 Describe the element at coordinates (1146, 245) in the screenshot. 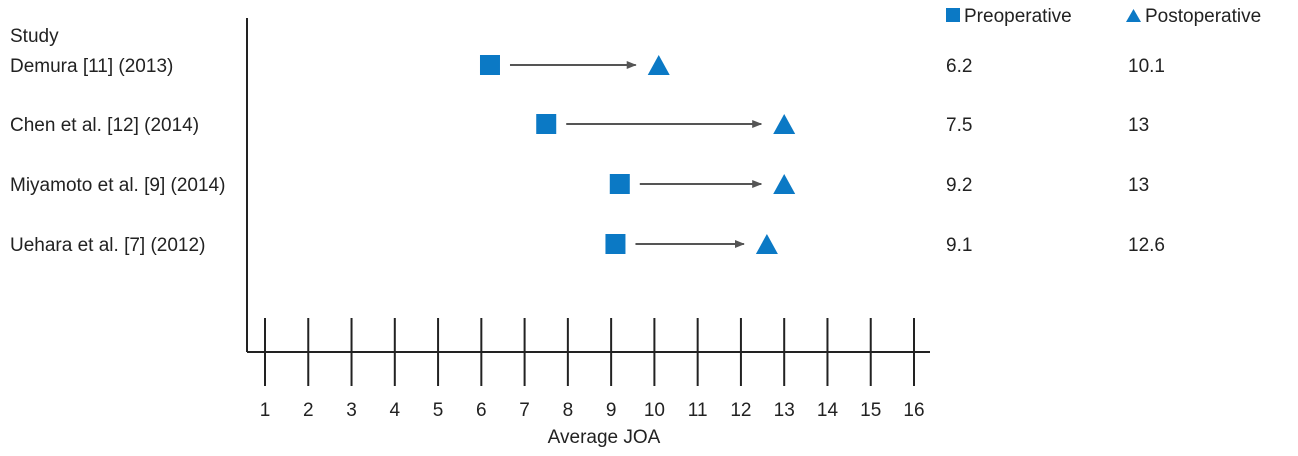

I see `postoperative-value: 12.6` at that location.